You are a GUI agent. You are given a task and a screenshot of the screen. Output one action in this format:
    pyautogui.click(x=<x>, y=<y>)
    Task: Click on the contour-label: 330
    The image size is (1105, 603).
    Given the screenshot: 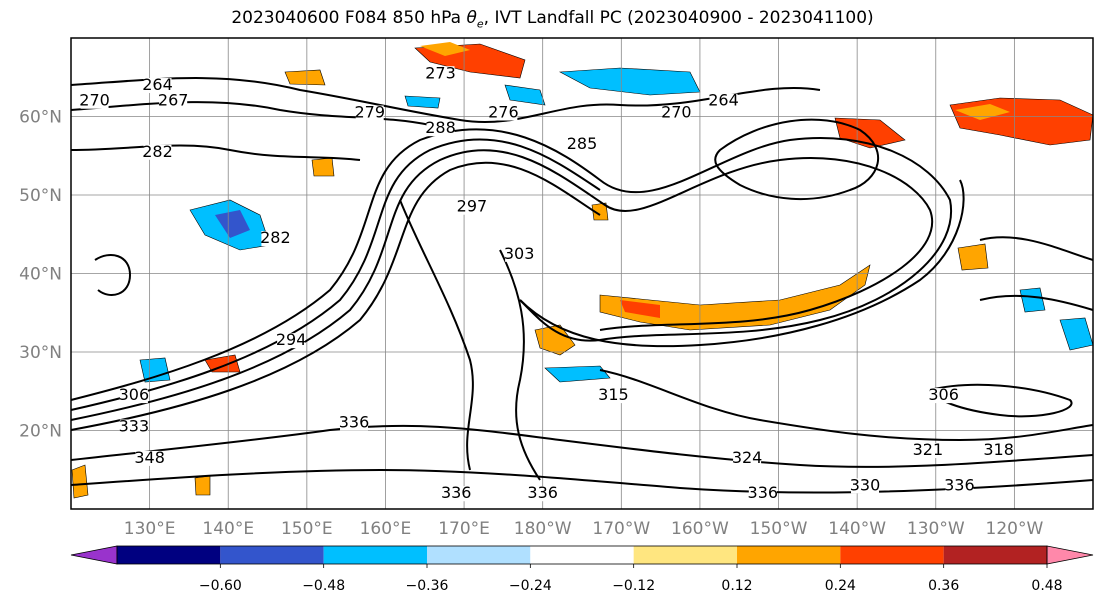 What is the action you would take?
    pyautogui.click(x=865, y=484)
    